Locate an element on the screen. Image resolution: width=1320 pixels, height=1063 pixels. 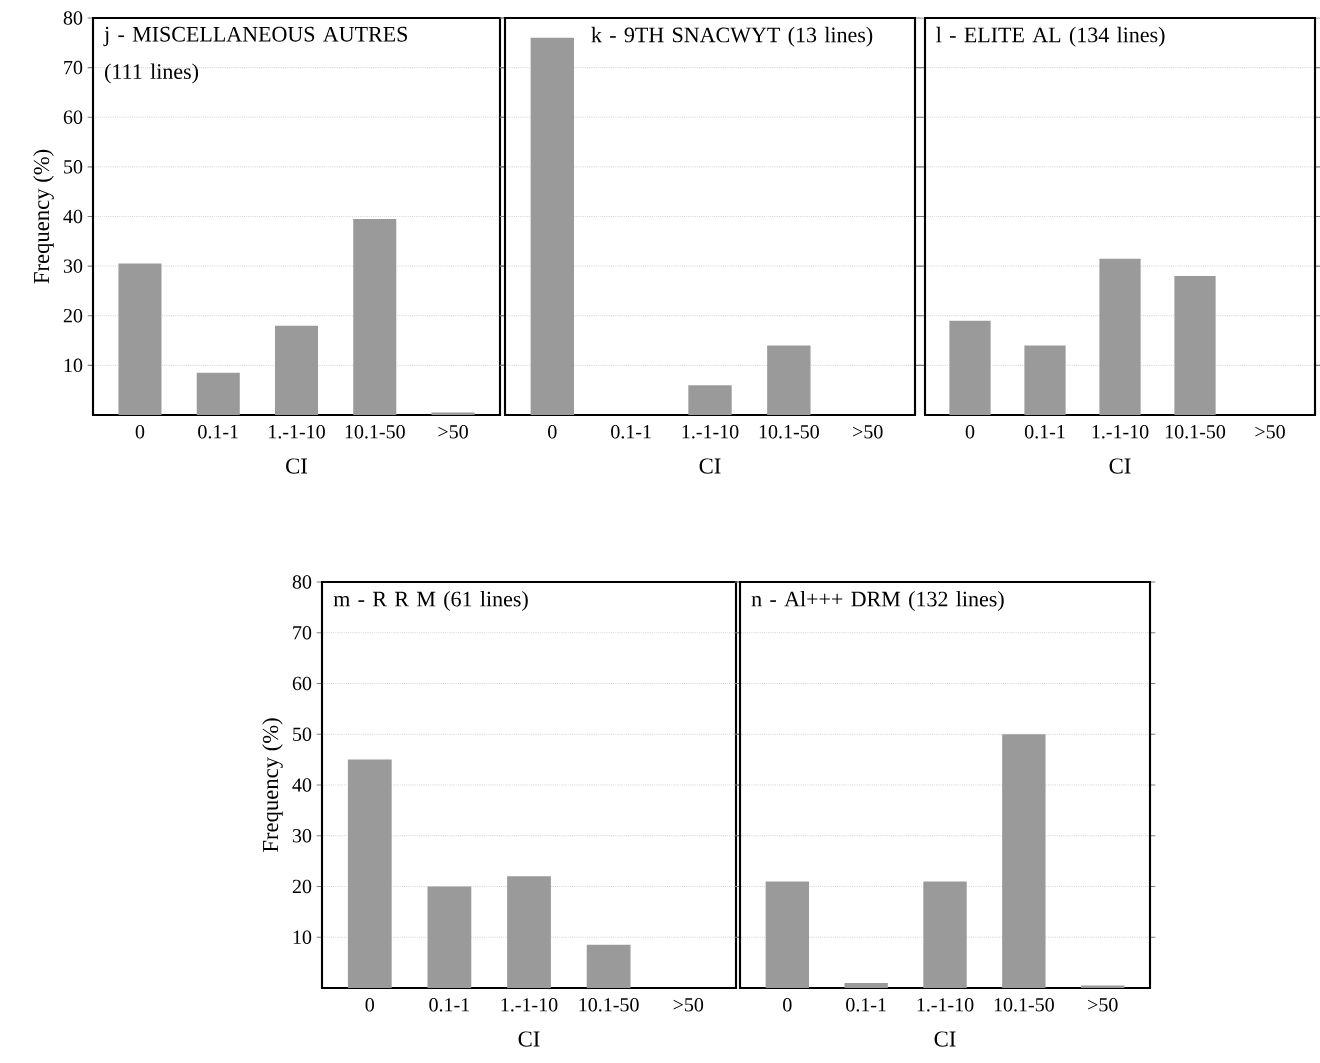
chart-title: m - R R M (61 lines) is located at coordinates (430, 601).